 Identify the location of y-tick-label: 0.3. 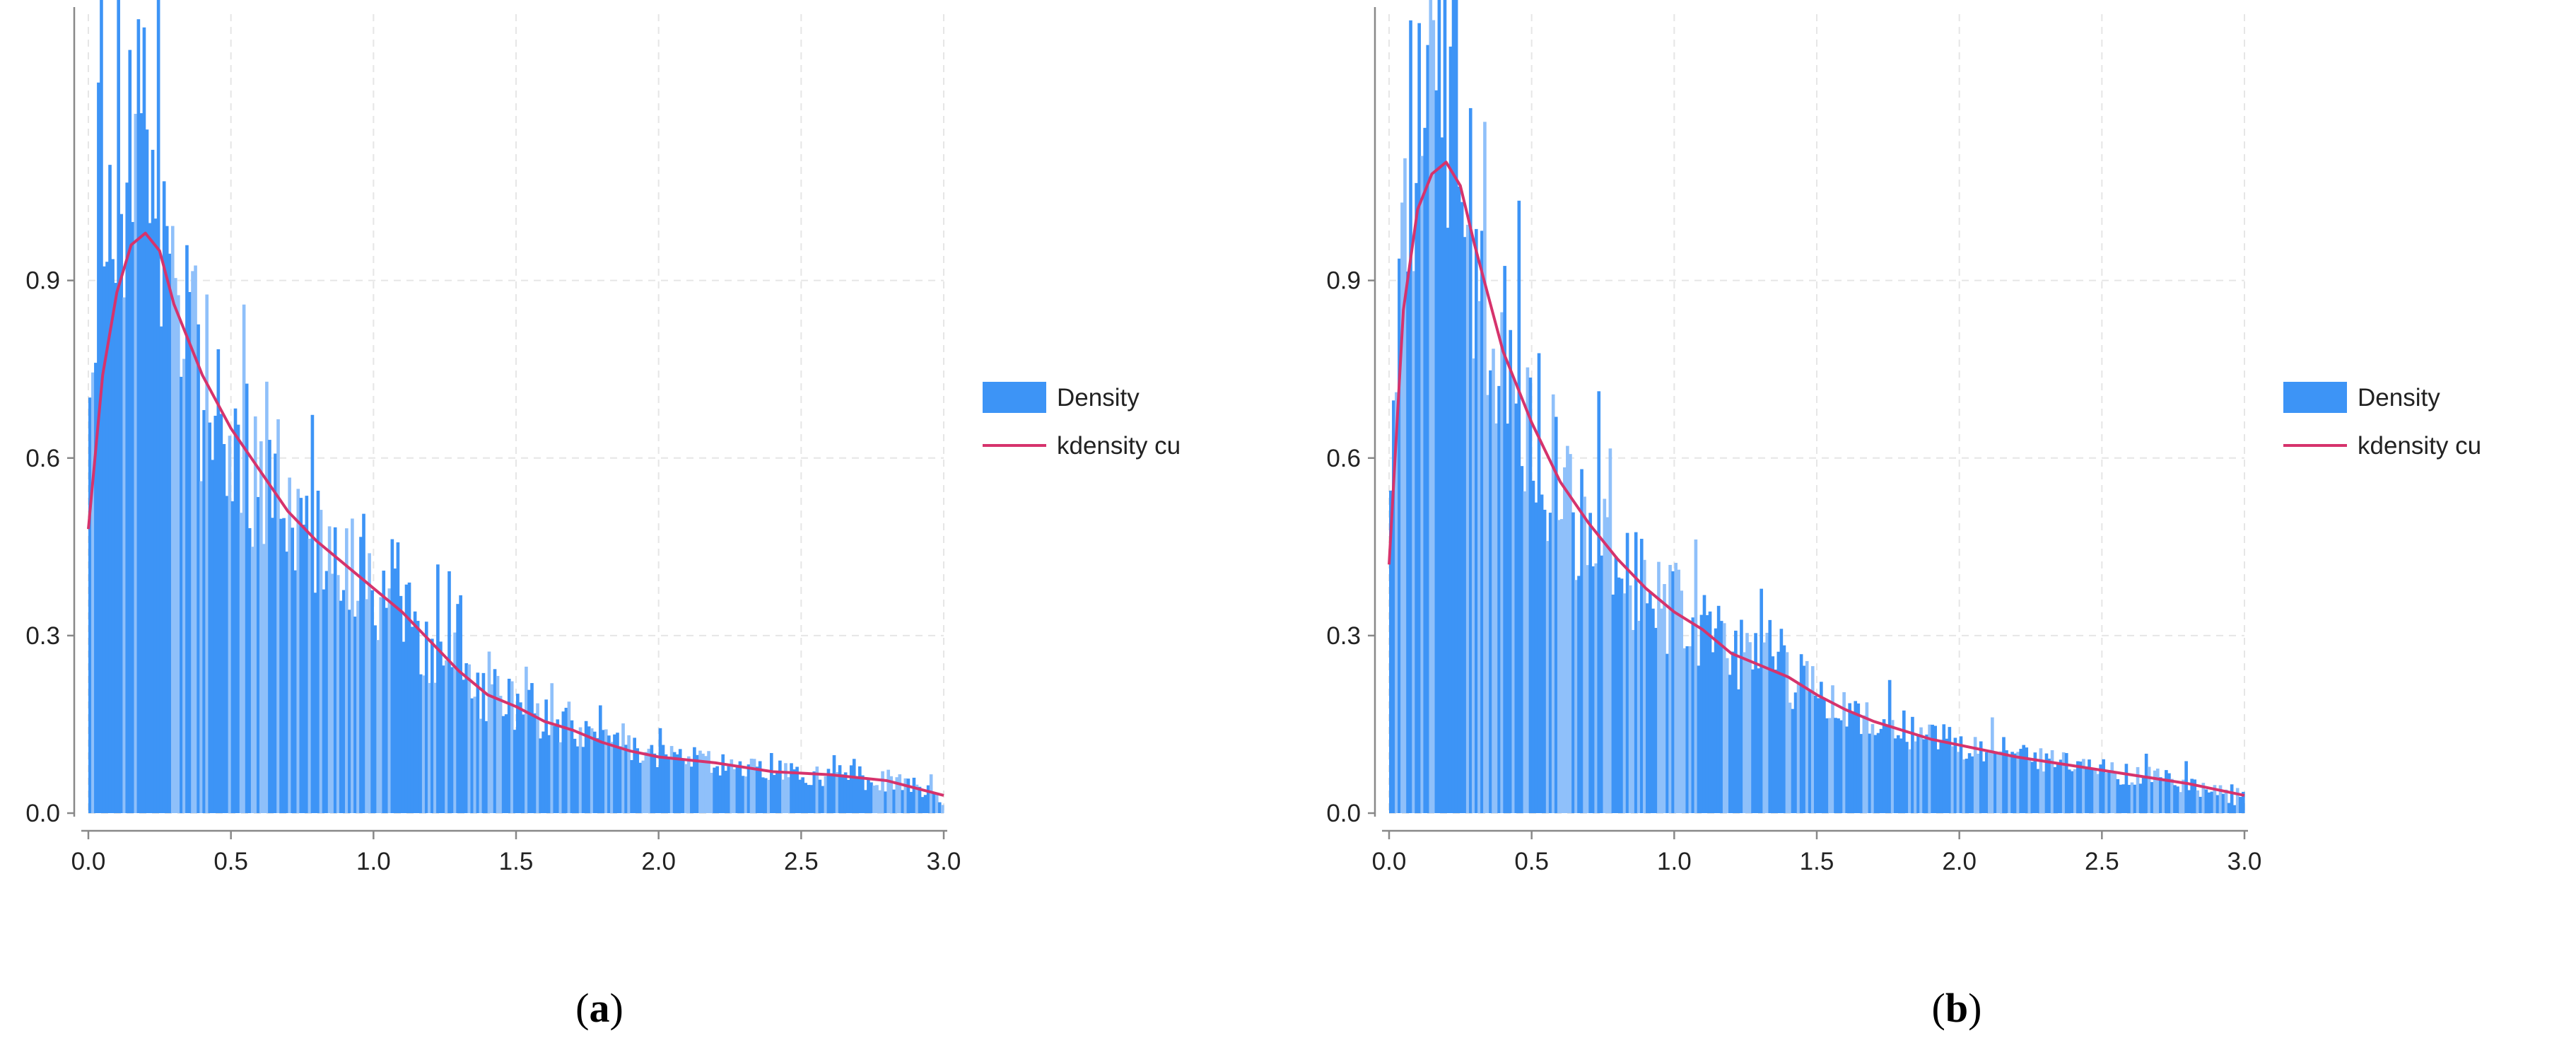
(1343, 636).